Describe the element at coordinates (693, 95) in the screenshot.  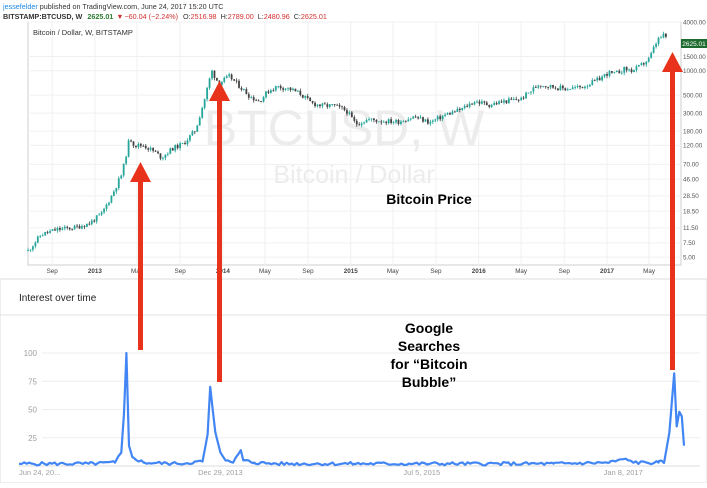
I see `price-y-tick-label: 500.00` at that location.